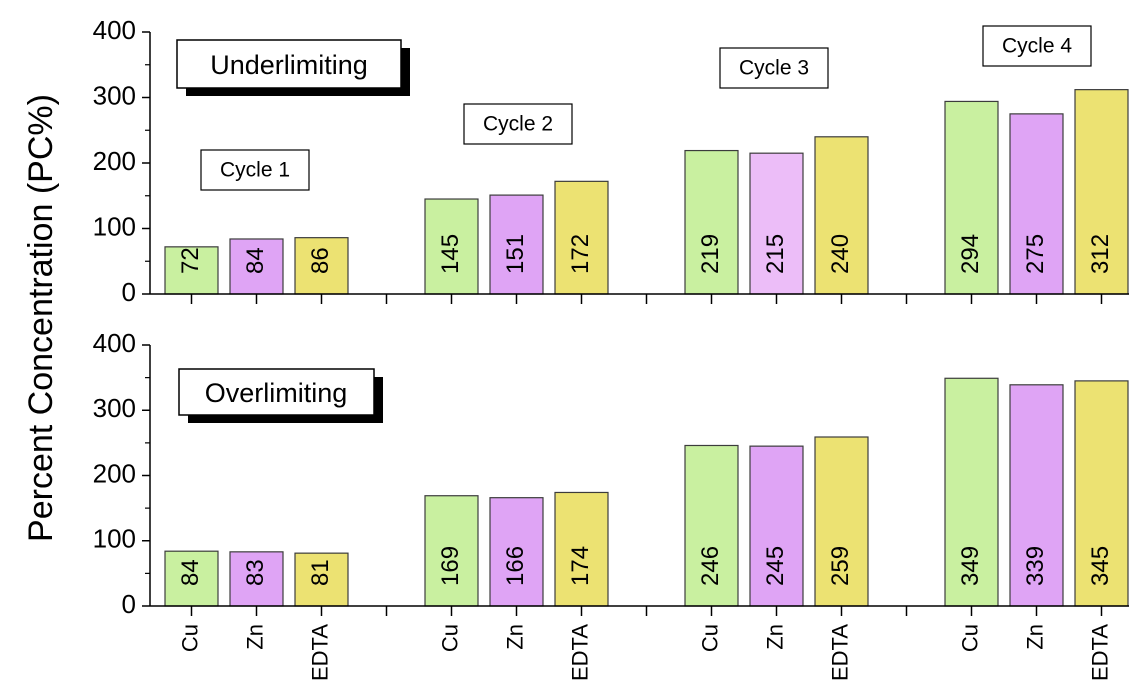  Describe the element at coordinates (1100, 566) in the screenshot. I see `bar-value-label: 345` at that location.